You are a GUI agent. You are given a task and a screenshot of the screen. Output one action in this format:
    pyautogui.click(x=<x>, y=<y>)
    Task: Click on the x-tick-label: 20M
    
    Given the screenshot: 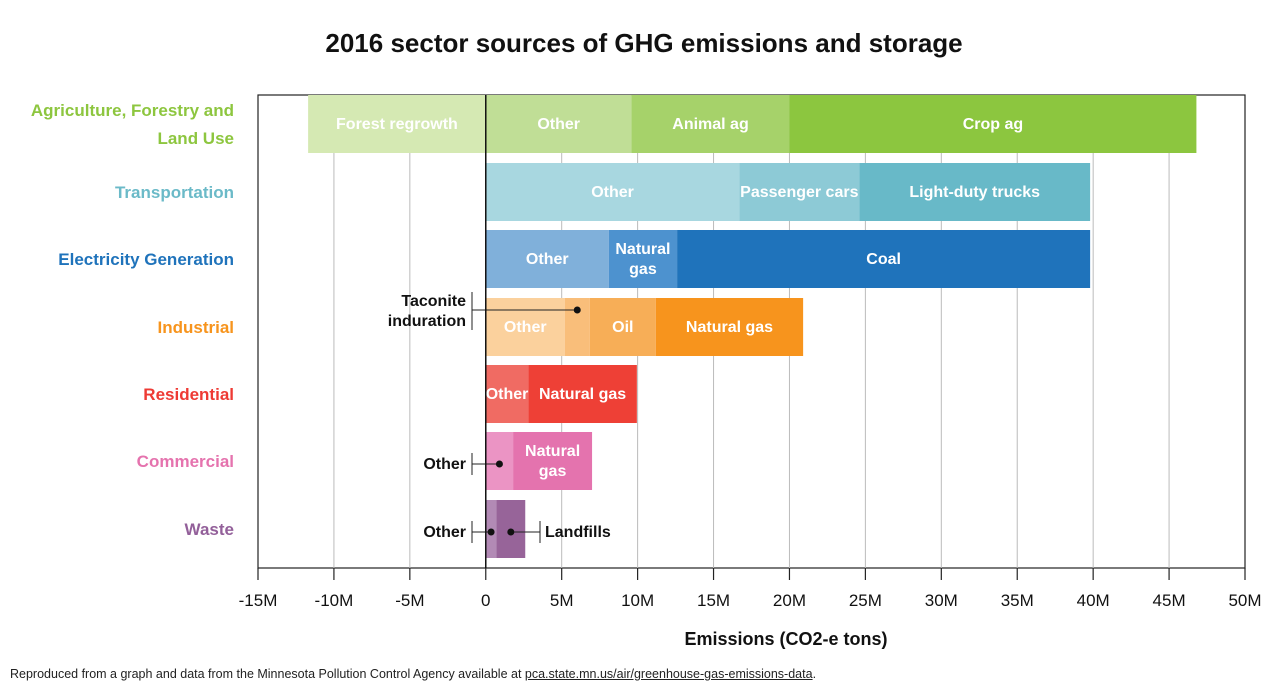 What is the action you would take?
    pyautogui.click(x=789, y=600)
    